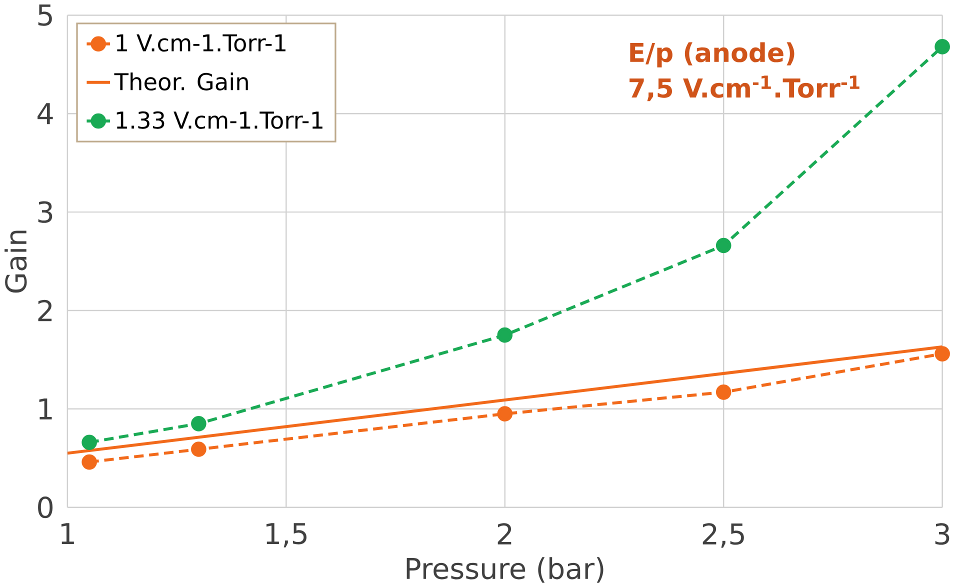 The image size is (956, 587). I want to click on y-tick-label: 4, so click(45, 113).